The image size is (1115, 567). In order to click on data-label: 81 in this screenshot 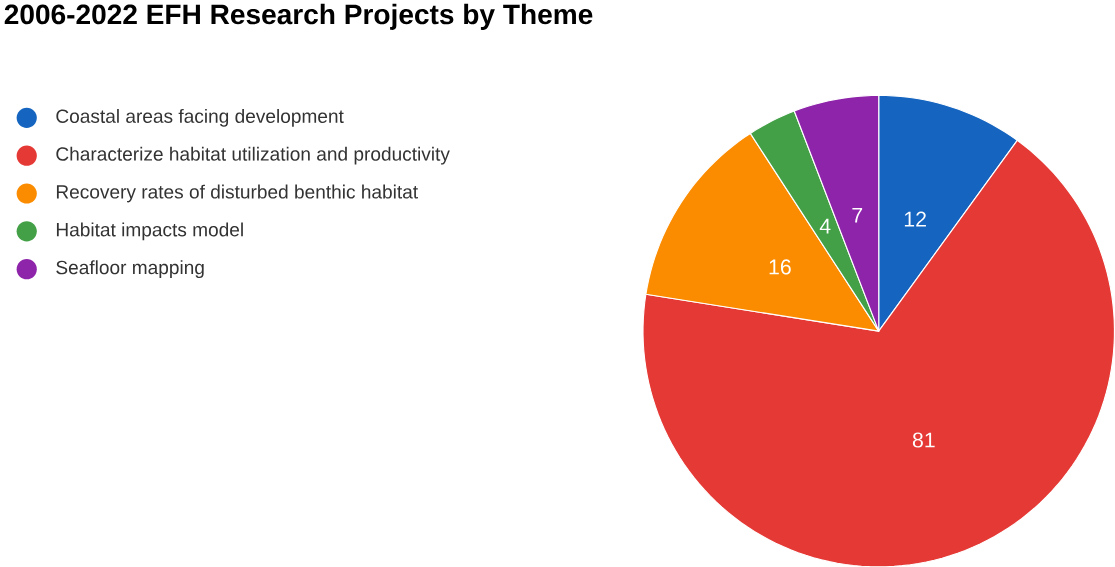, I will do `click(923, 440)`.